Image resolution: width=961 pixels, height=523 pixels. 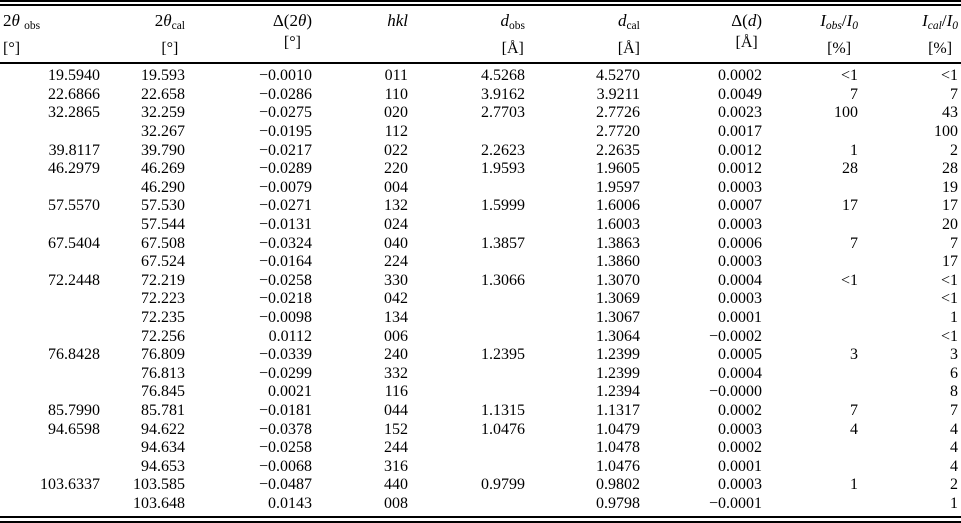 What do you see at coordinates (618, 150) in the screenshot?
I see `cell-d-cal: 2.2635` at bounding box center [618, 150].